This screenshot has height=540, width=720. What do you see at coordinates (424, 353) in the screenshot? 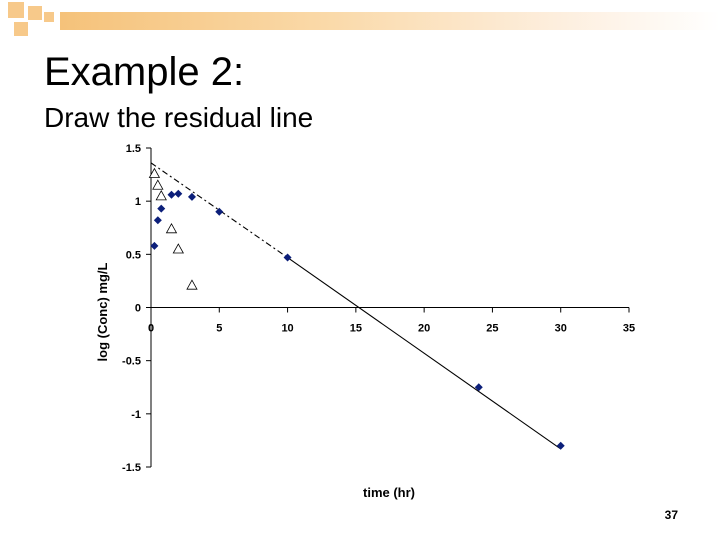
I see `terminal-fit-line` at bounding box center [424, 353].